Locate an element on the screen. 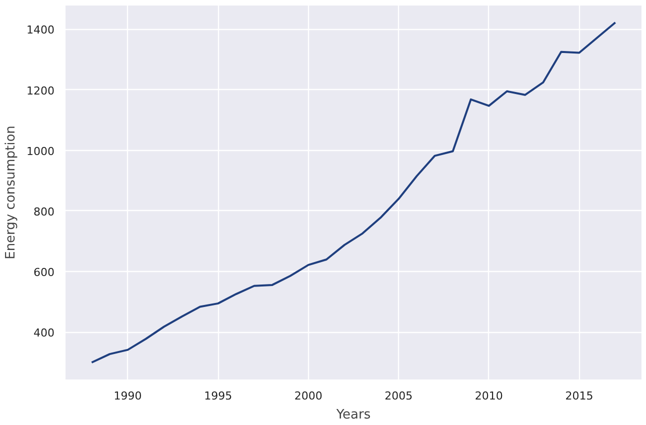 This screenshot has height=425, width=646. y-tick-label: 1400 is located at coordinates (40, 30).